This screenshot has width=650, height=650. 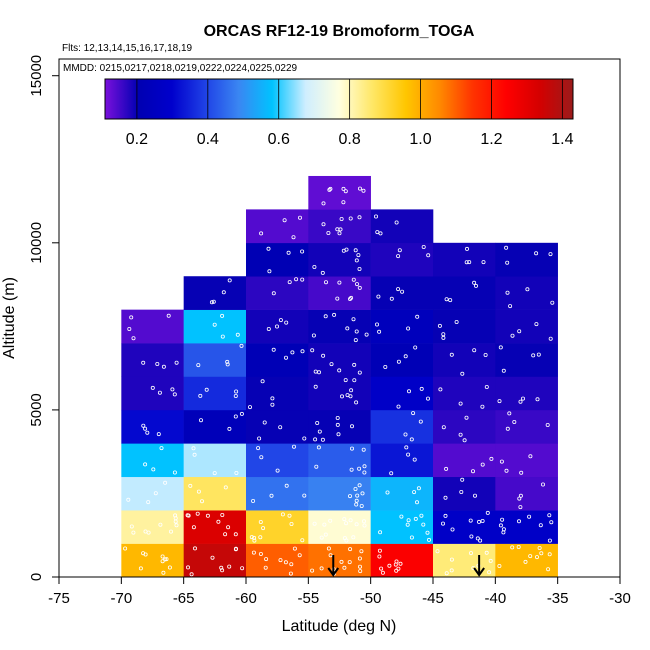 I want to click on x-tick-label: -55, so click(x=308, y=598).